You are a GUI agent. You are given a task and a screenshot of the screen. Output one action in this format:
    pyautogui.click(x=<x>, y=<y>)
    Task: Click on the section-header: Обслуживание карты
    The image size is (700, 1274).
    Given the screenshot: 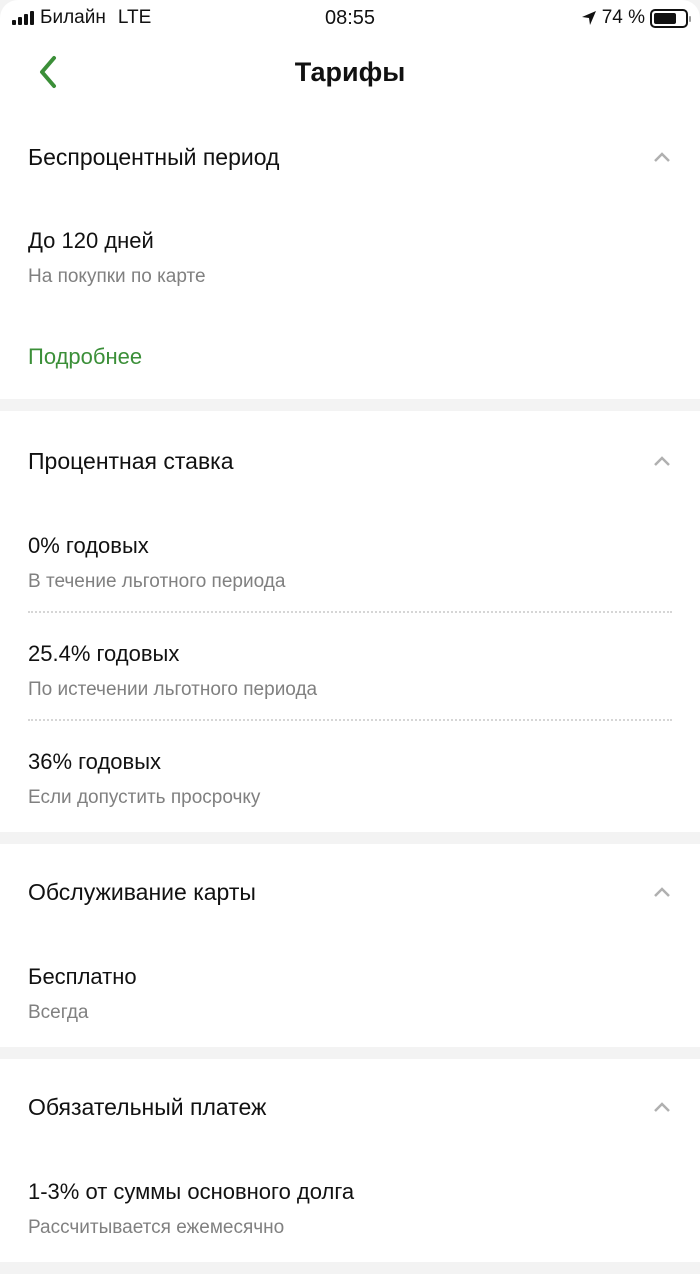 What is the action you would take?
    pyautogui.click(x=350, y=892)
    